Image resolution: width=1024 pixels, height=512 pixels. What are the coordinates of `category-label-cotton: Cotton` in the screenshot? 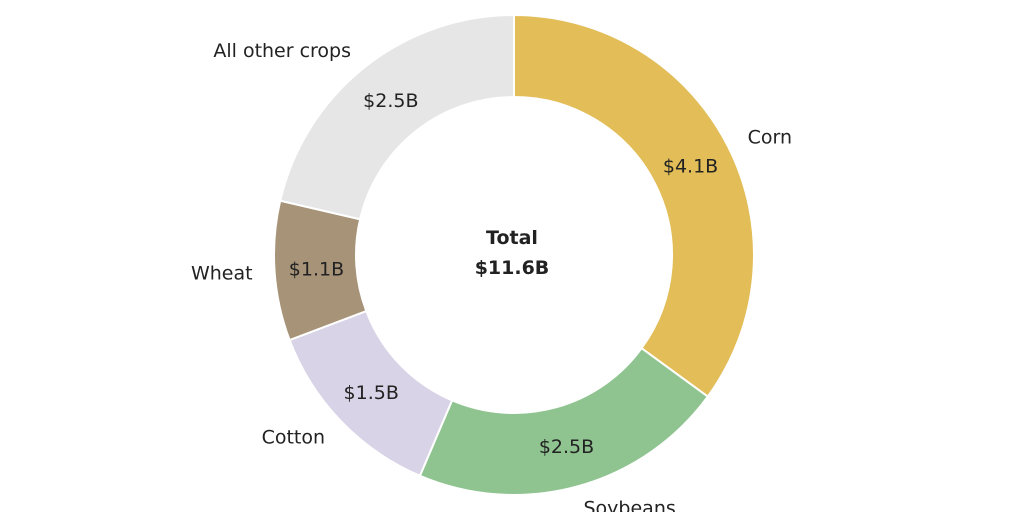 It's located at (293, 437).